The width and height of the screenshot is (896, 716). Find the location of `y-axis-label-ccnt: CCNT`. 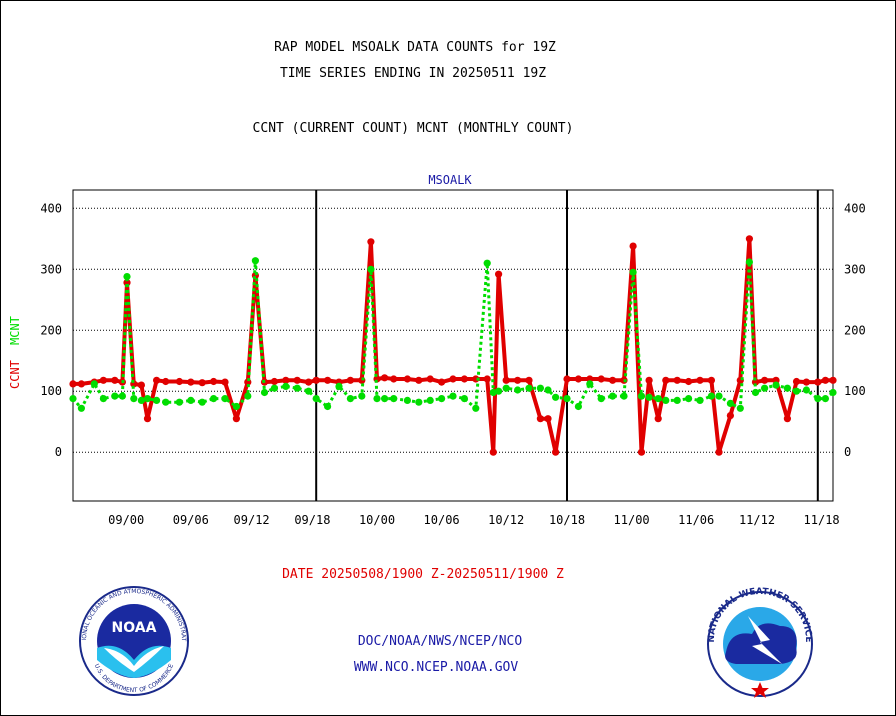

y-axis-label-ccnt: CCNT is located at coordinates (15, 374).